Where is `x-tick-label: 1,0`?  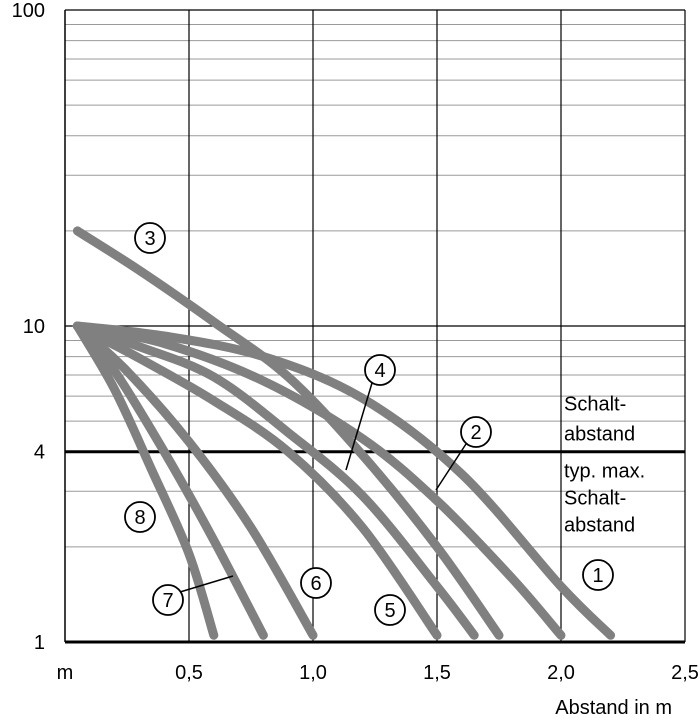
x-tick-label: 1,0 is located at coordinates (313, 673).